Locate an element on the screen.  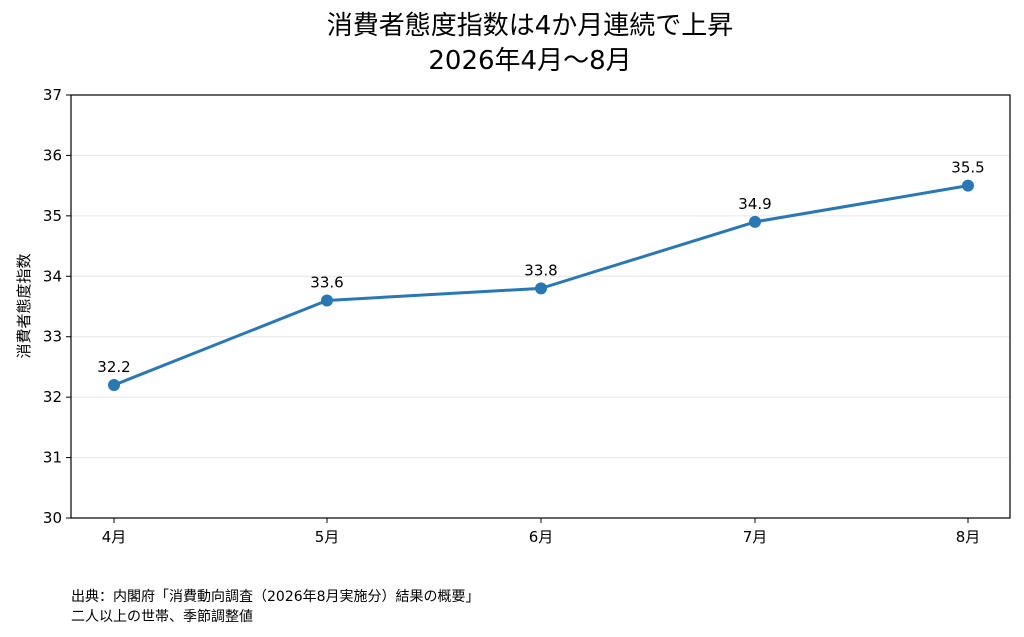
source-note-detail: 二人以上の世帯、季節調整値 is located at coordinates (162, 616).